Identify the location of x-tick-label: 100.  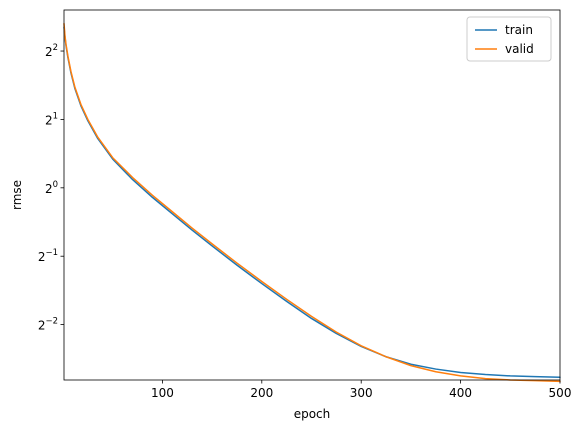
(162, 393).